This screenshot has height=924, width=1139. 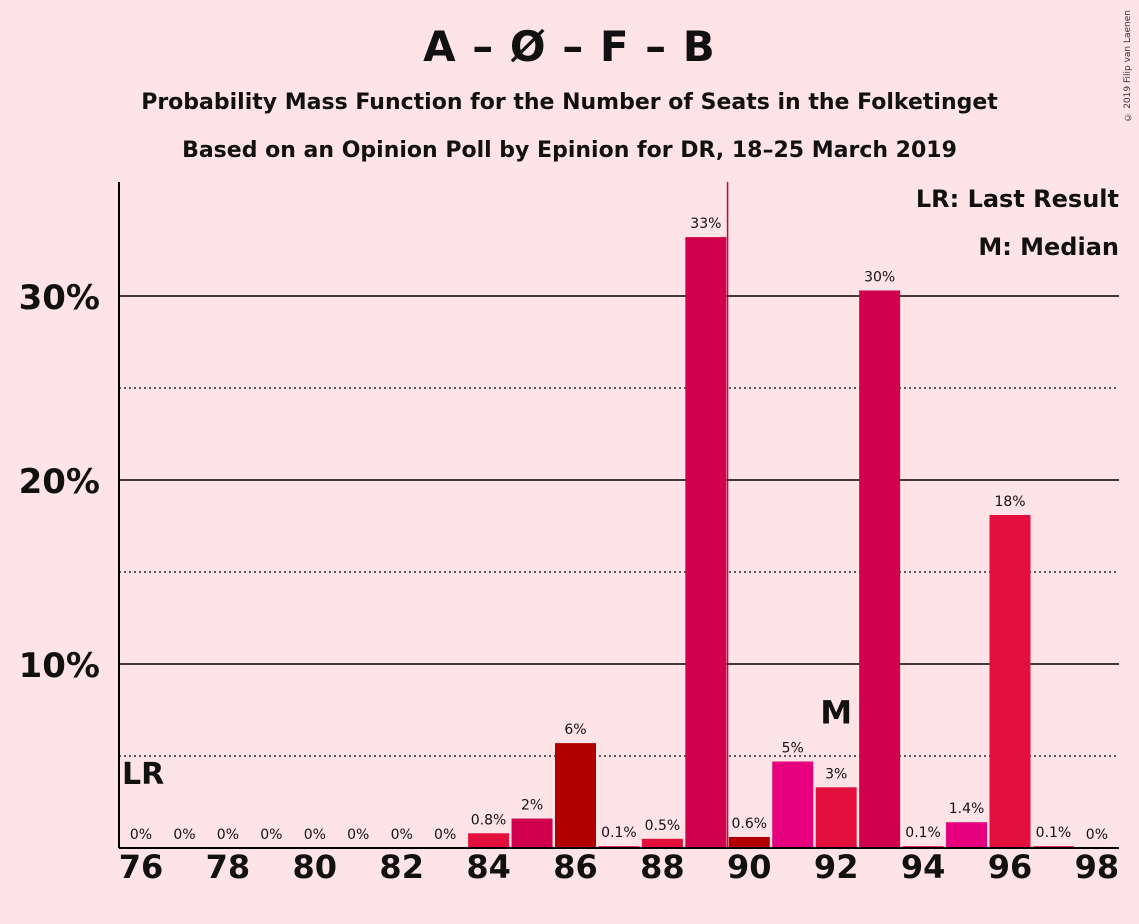 What do you see at coordinates (662, 867) in the screenshot?
I see `x-tick-label: 88` at bounding box center [662, 867].